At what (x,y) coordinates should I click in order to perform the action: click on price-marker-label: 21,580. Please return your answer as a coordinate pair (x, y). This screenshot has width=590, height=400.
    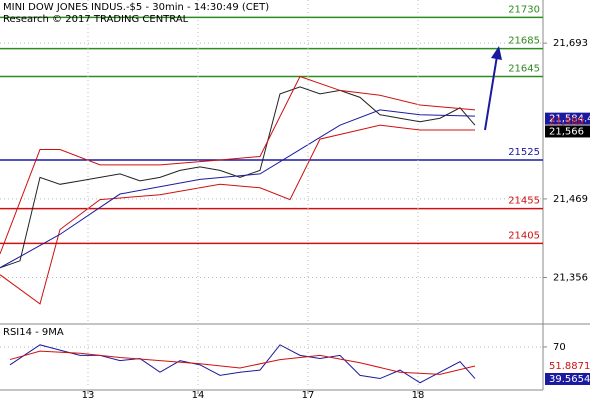
    Looking at the image, I should click on (566, 122).